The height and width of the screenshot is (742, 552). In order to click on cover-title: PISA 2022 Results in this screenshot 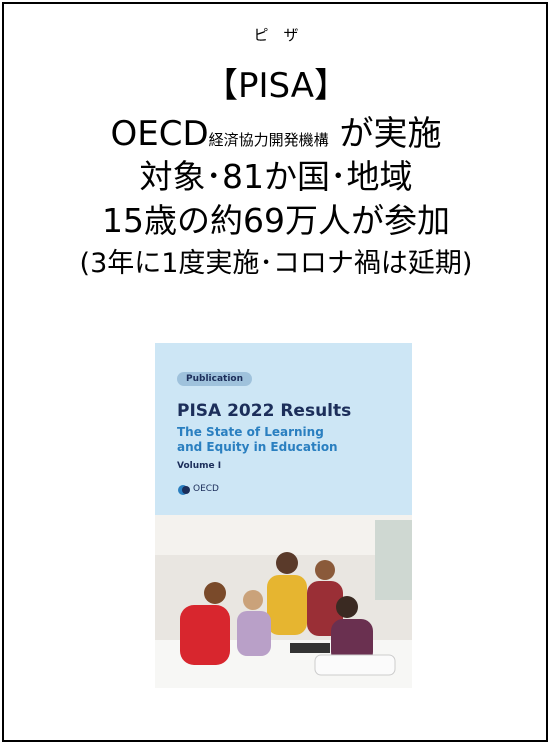, I will do `click(264, 411)`.